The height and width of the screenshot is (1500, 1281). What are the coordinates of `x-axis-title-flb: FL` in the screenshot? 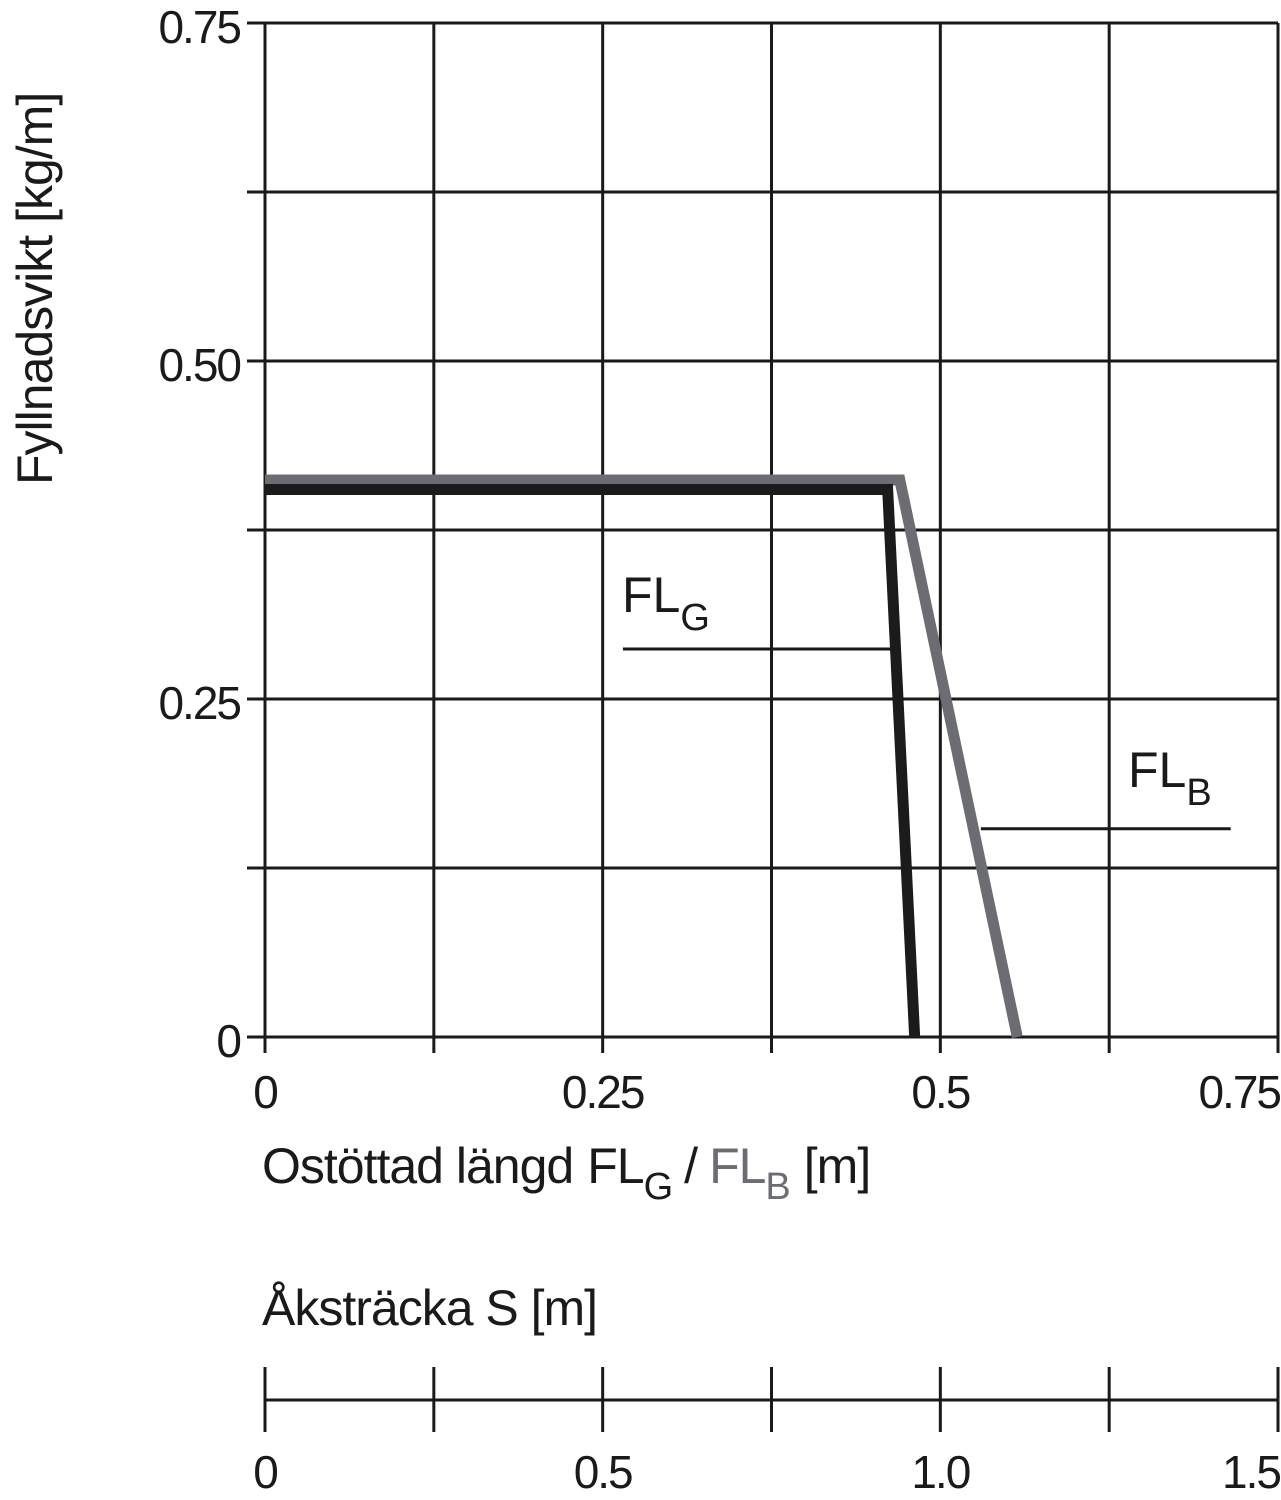 It's located at (737, 1166).